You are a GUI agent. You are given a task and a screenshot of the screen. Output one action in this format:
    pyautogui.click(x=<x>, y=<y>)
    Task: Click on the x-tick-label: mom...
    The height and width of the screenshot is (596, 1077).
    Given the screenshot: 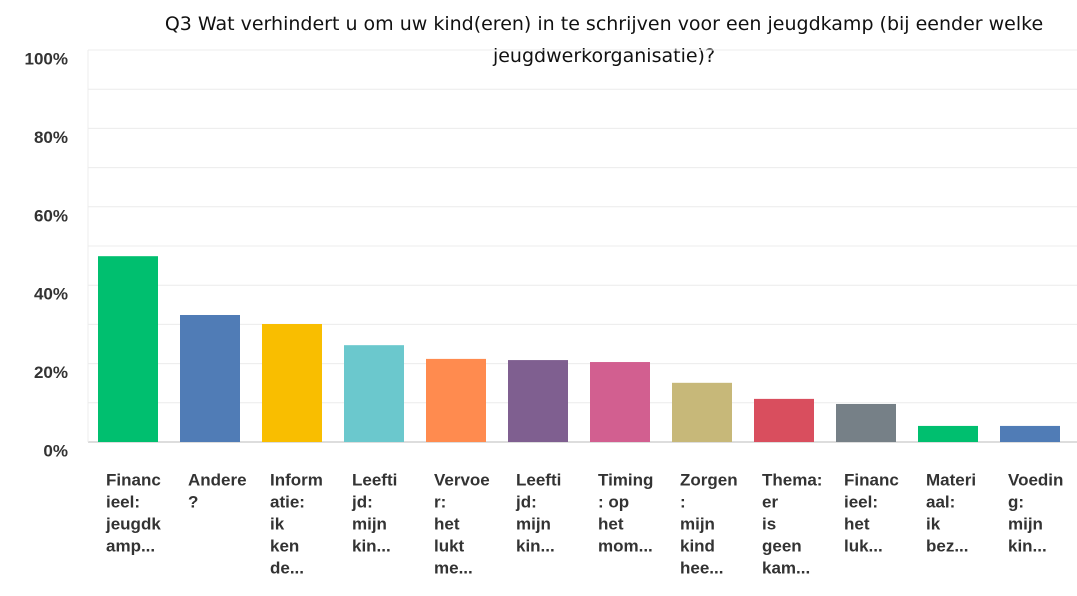 What is the action you would take?
    pyautogui.click(x=625, y=545)
    